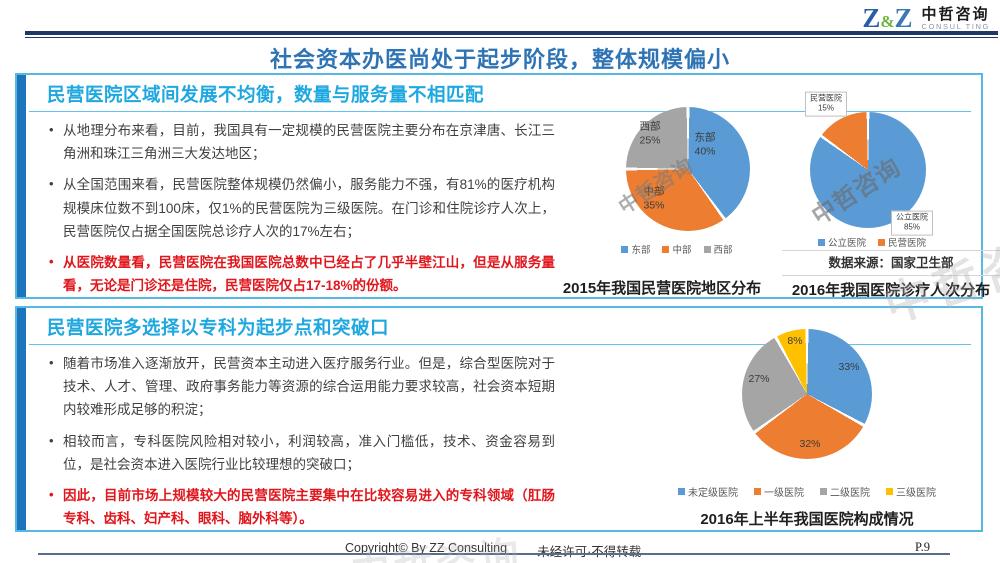 This screenshot has height=563, width=1000. What do you see at coordinates (826, 104) in the screenshot?
I see `callout-private-hospital: 民营医院 15%` at bounding box center [826, 104].